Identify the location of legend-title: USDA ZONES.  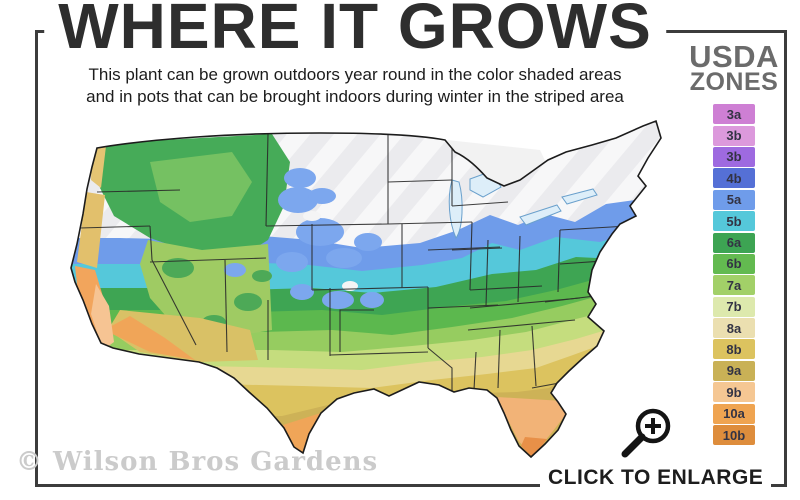
(734, 68).